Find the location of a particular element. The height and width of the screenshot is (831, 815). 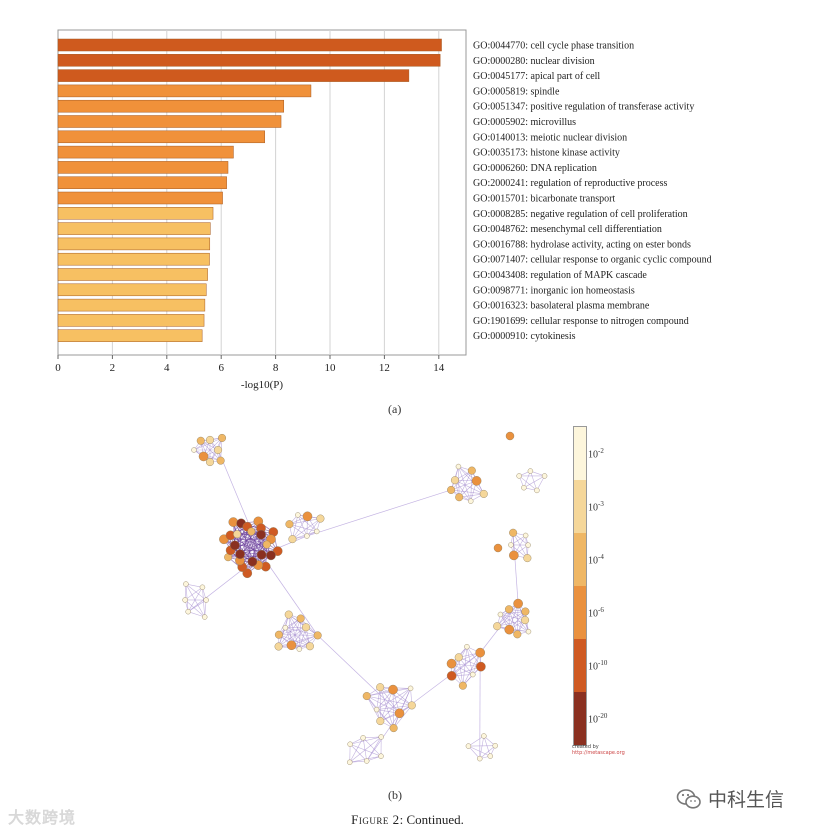

scale-label: 10⁻³ is located at coordinates (596, 506).